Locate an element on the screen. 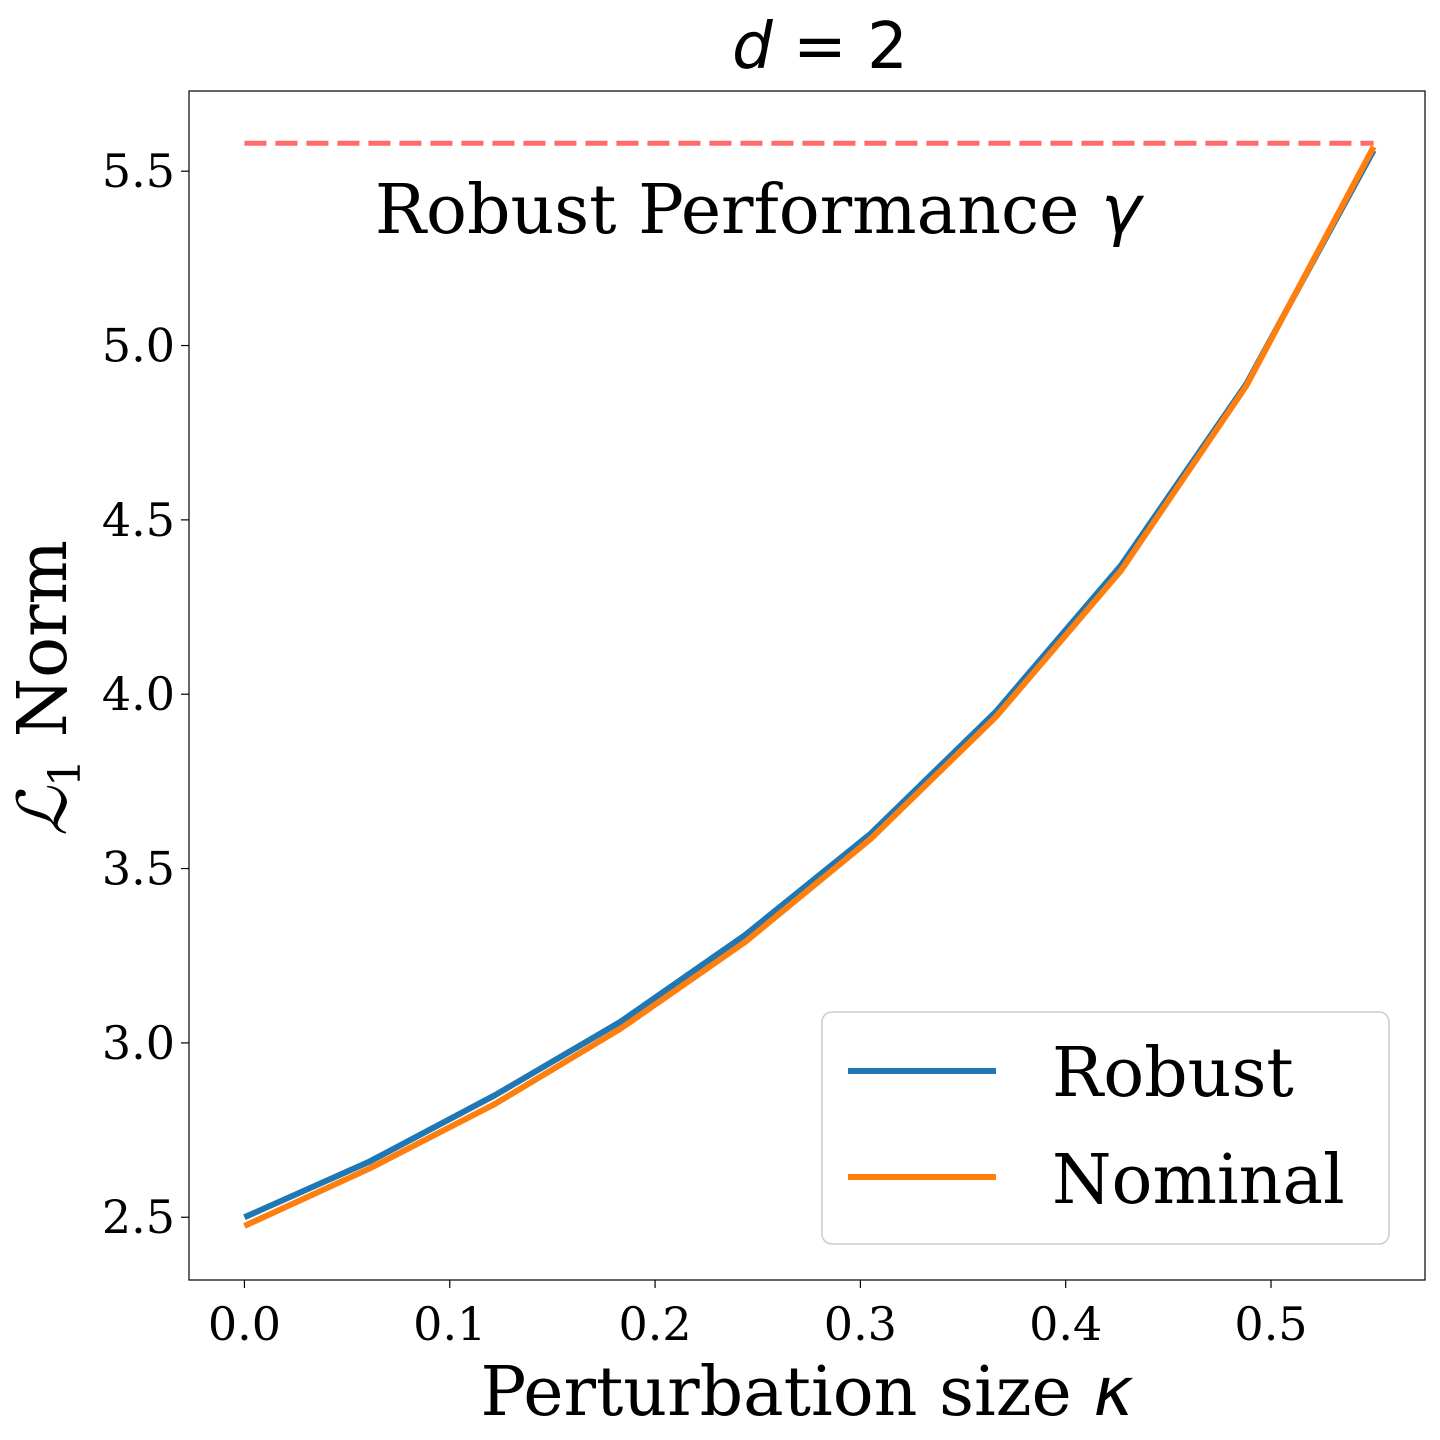  y-tick-label: 2.5 is located at coordinates (138, 1217).